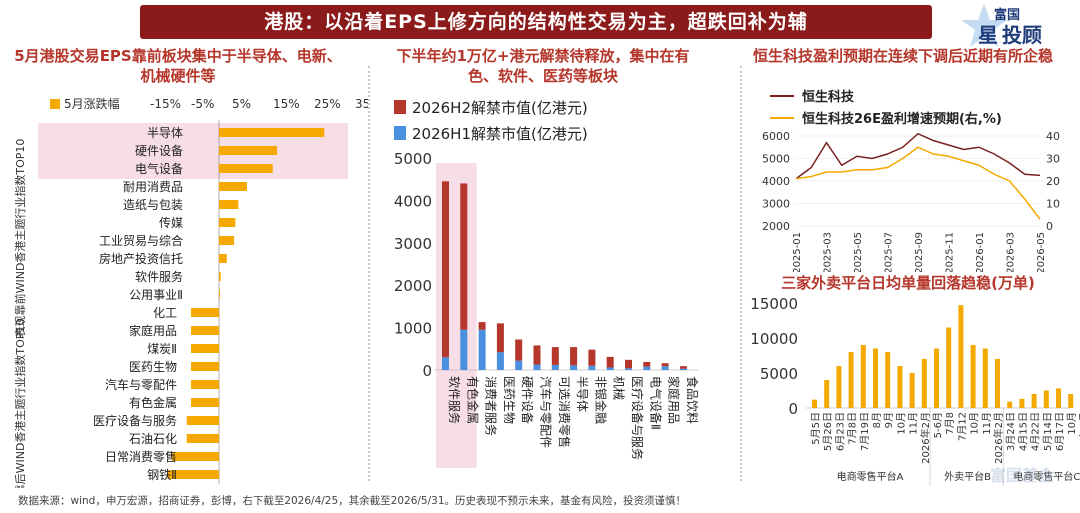 This screenshot has width=1080, height=513. What do you see at coordinates (902, 56) in the screenshot?
I see `right-top-panel-title: 恒生科技盈利预期在连续下调后近期有所企稳` at bounding box center [902, 56].